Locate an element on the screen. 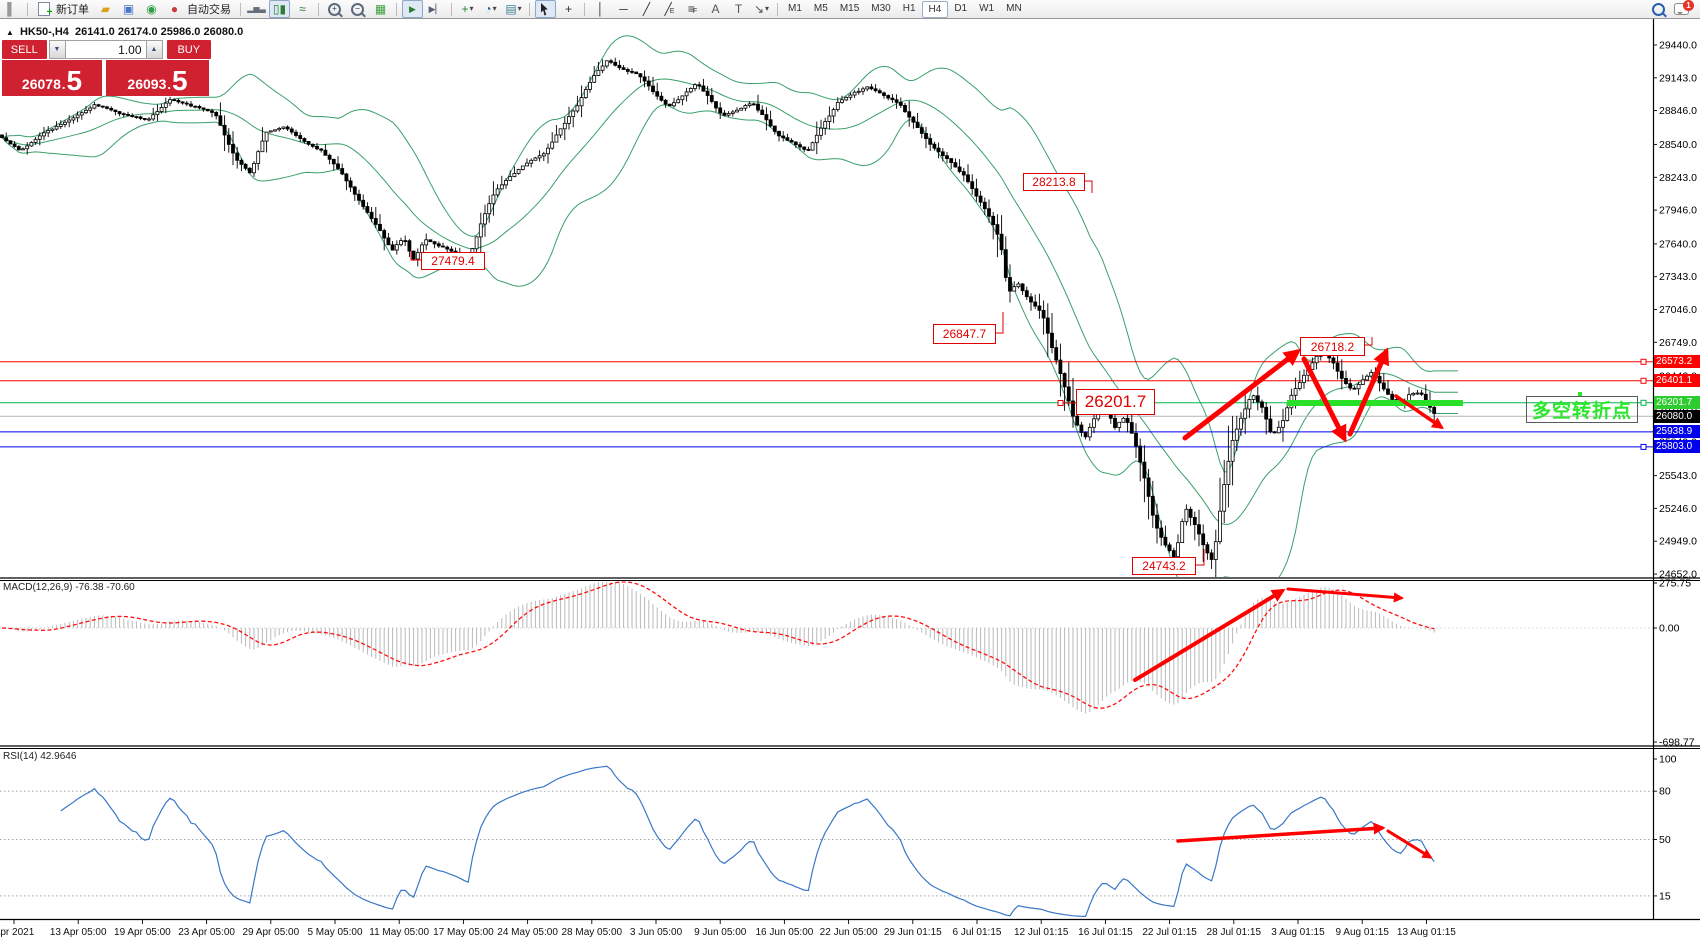 The height and width of the screenshot is (945, 1700). new-order-icon is located at coordinates (43, 10).